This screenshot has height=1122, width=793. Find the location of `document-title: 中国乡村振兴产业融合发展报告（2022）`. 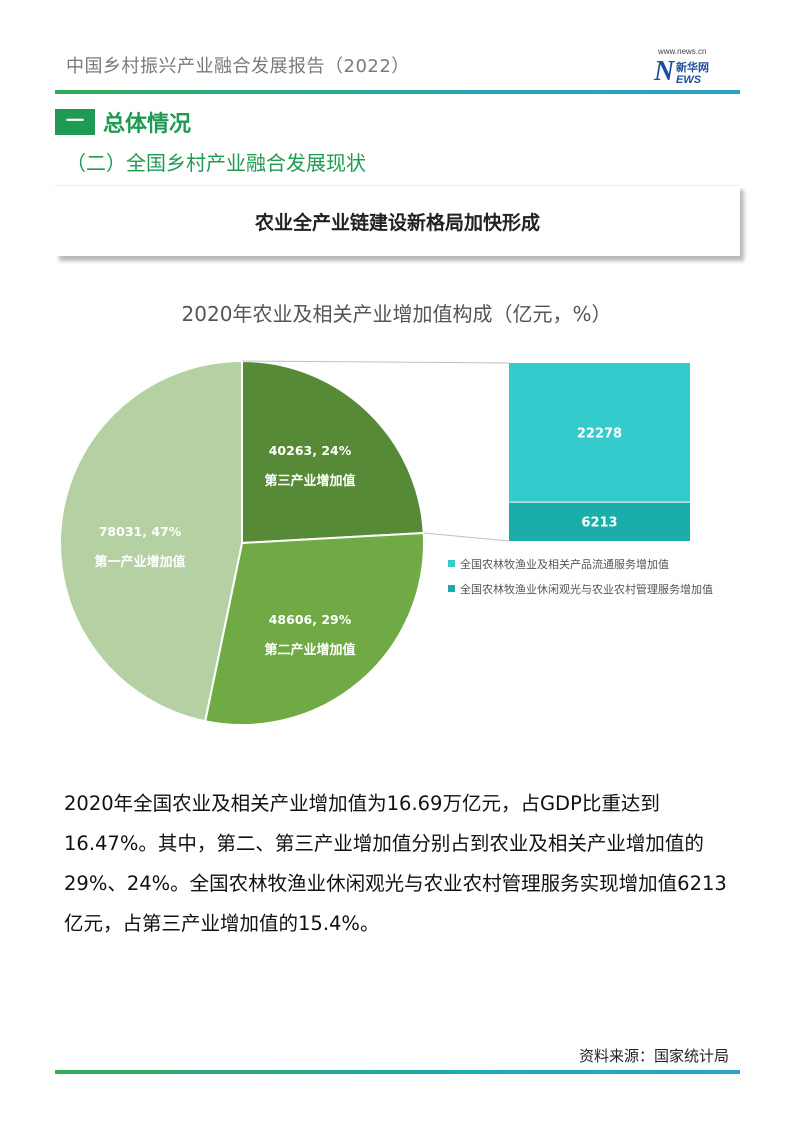

document-title: 中国乡村振兴产业融合发展报告（2022） is located at coordinates (238, 66).